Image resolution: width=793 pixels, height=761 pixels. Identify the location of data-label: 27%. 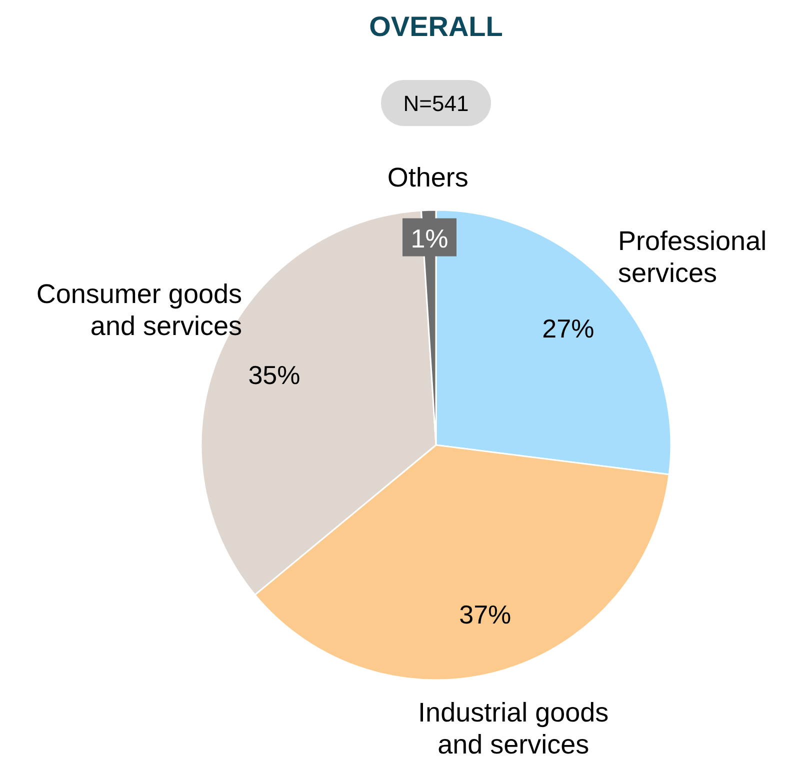
(568, 328).